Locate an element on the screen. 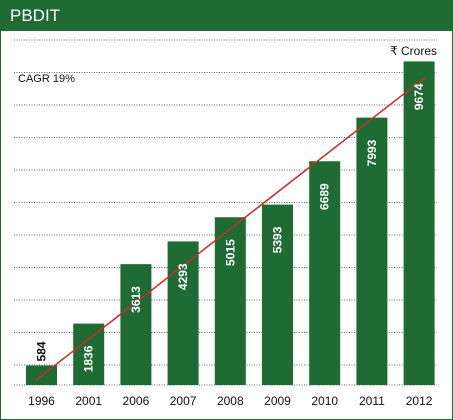  data-label-2012: 9674 is located at coordinates (419, 96).